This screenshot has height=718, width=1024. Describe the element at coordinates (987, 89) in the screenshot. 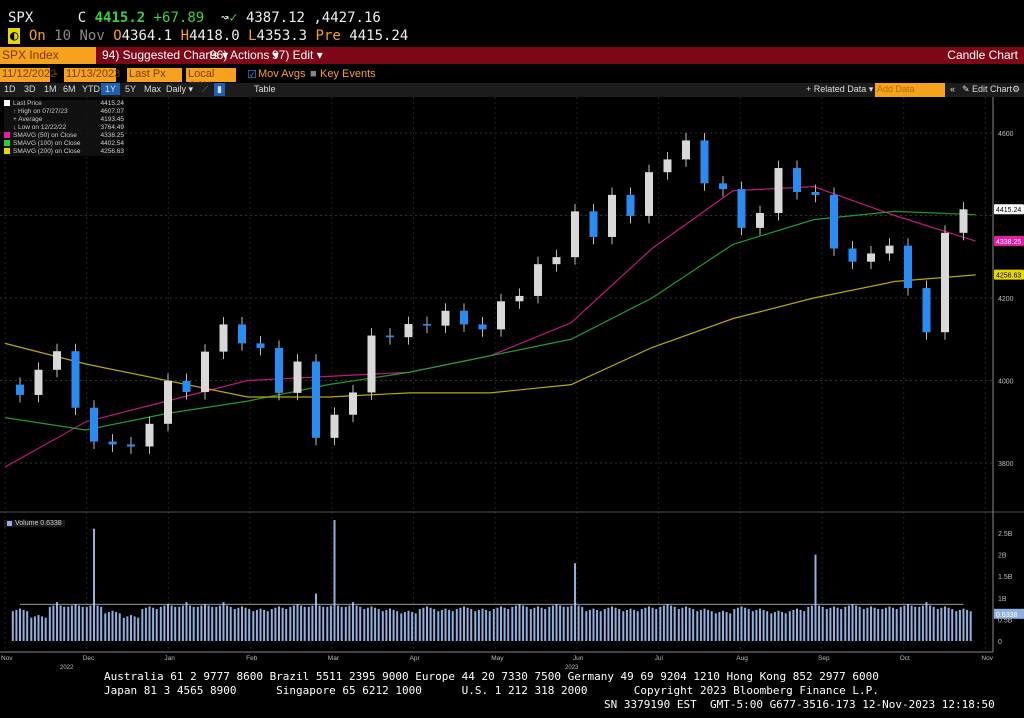

I see `edit-chart-button: ✎ Edit Chart` at that location.